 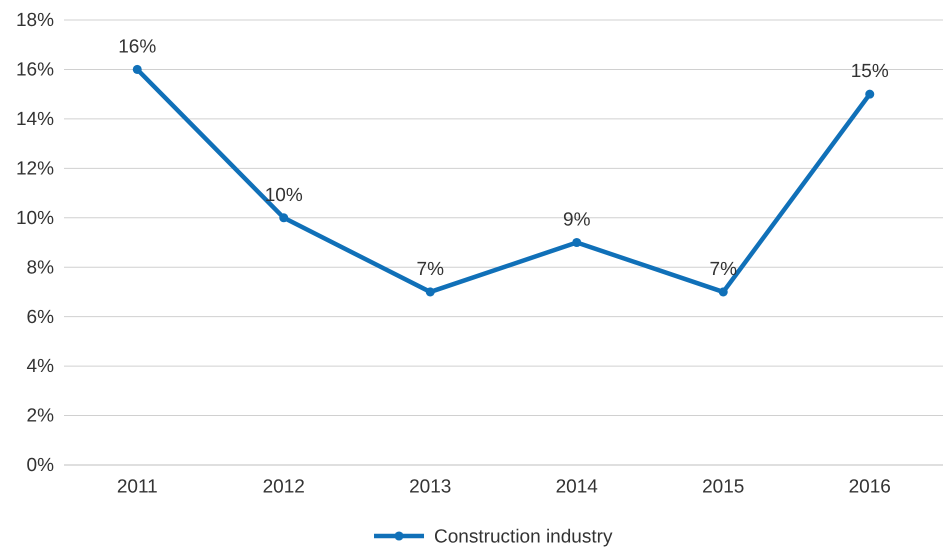 I want to click on y-tick-label: 12%, so click(x=35, y=169).